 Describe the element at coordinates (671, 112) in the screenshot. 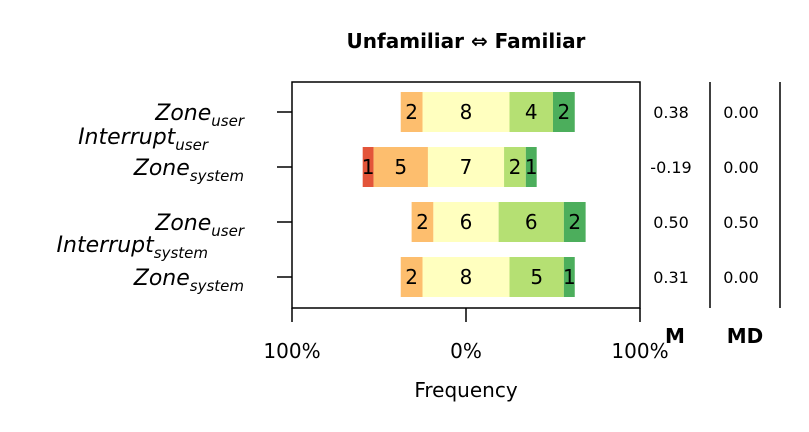

I see `mean-value: 0.38` at that location.